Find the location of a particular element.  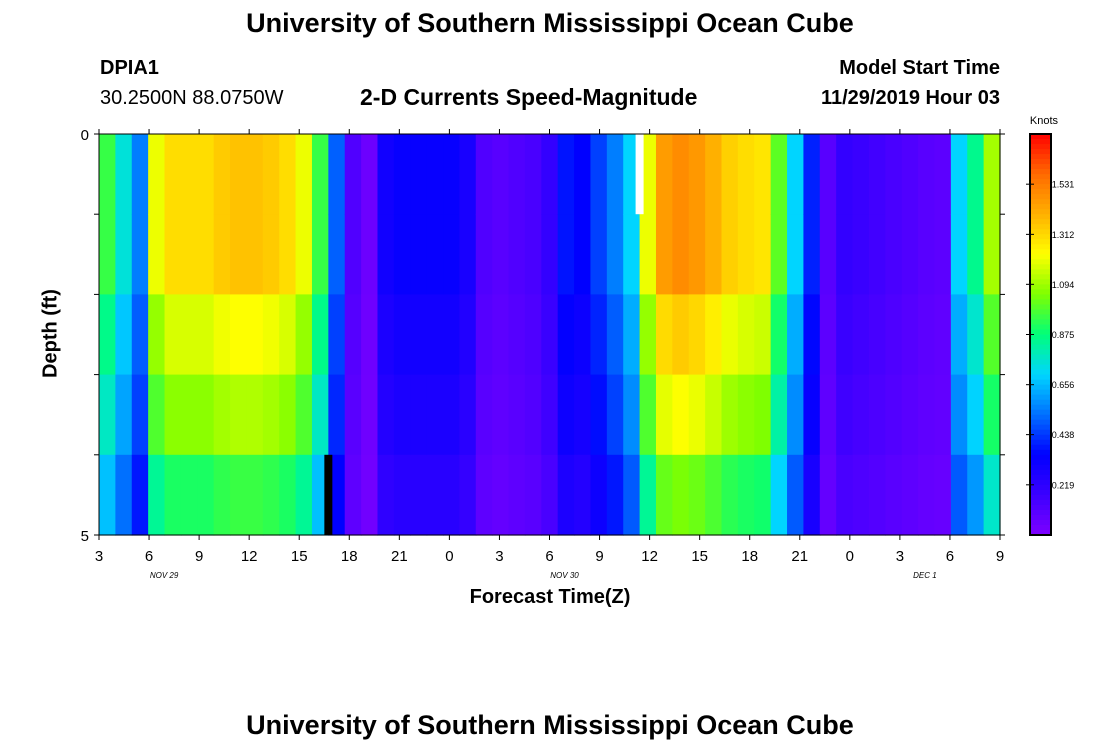

x-tick-label: 12 is located at coordinates (649, 556).